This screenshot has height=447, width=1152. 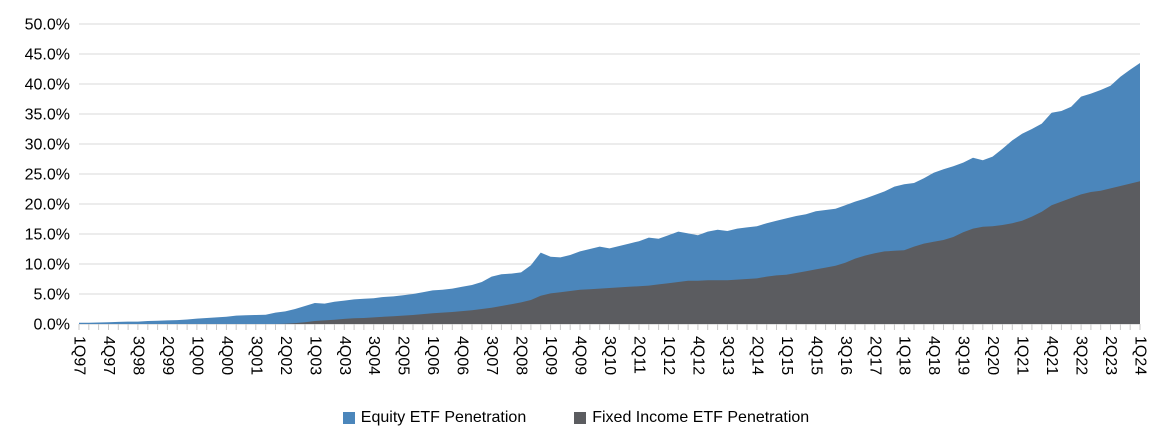 I want to click on x-axis-label: 4Q15, so click(x=815, y=355).